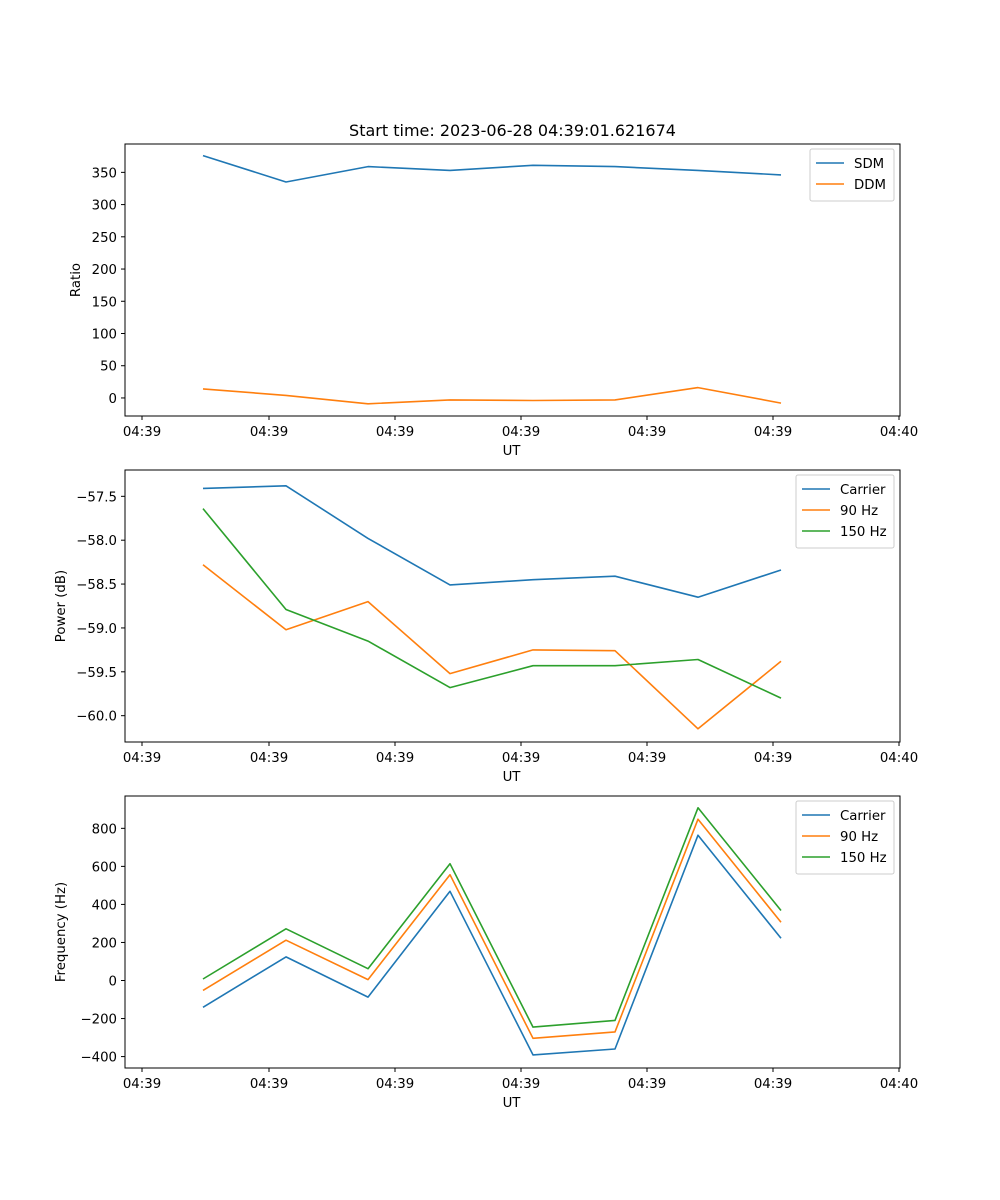 The image size is (1000, 1200). I want to click on y-tick-label: −59.0, so click(96, 629).